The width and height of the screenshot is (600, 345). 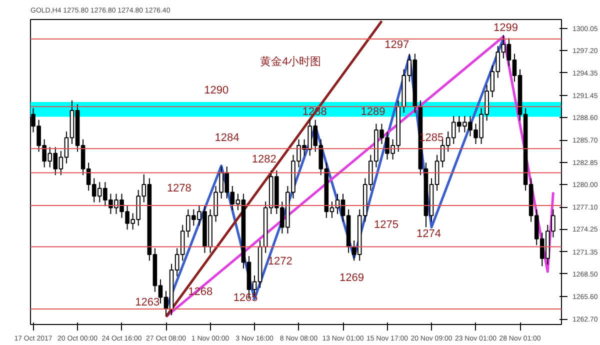 I want to click on annotation: 1297, so click(x=397, y=44).